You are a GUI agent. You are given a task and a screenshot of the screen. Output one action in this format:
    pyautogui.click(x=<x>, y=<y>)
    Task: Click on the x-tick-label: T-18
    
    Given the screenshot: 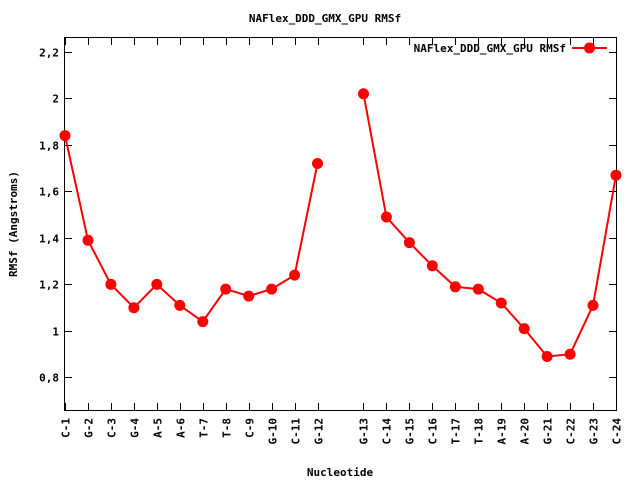 What is the action you would take?
    pyautogui.click(x=479, y=431)
    